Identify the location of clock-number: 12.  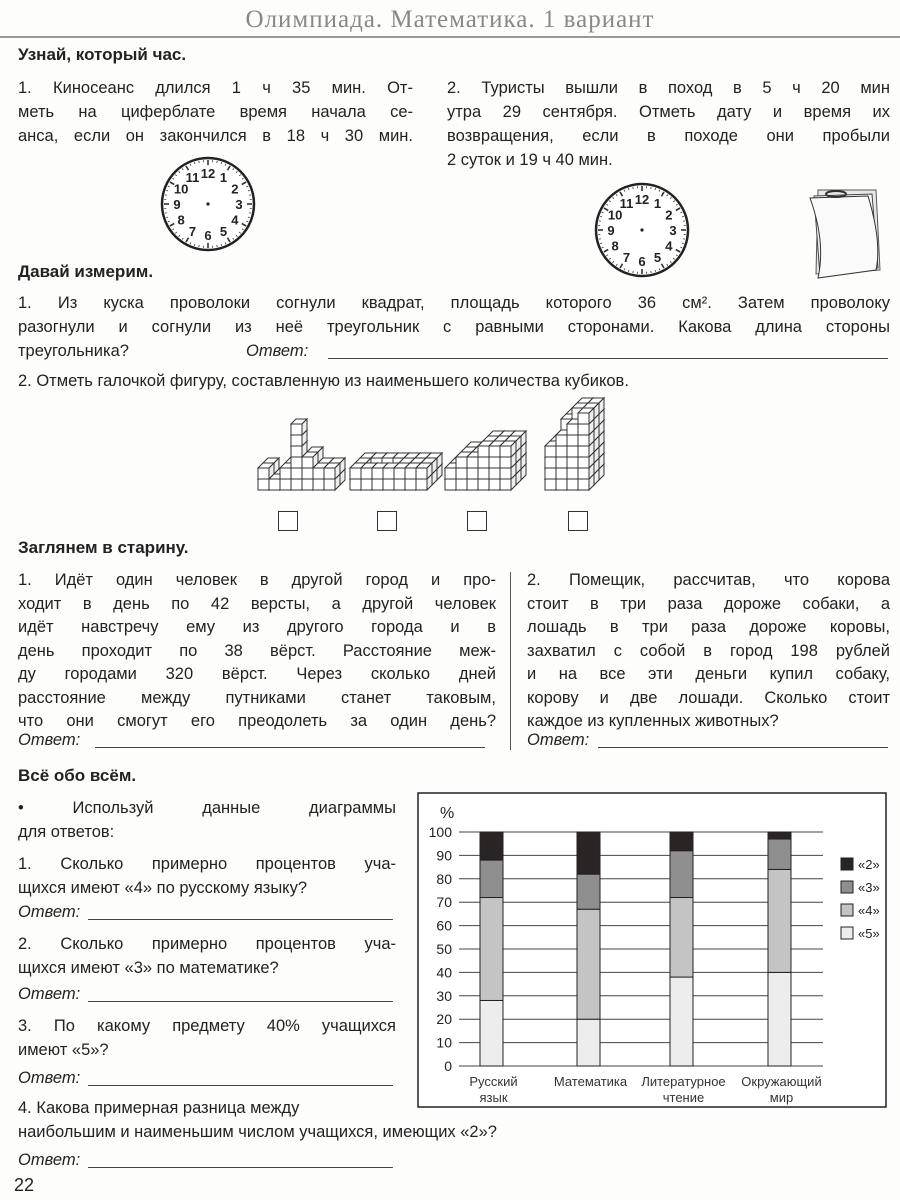
(208, 173).